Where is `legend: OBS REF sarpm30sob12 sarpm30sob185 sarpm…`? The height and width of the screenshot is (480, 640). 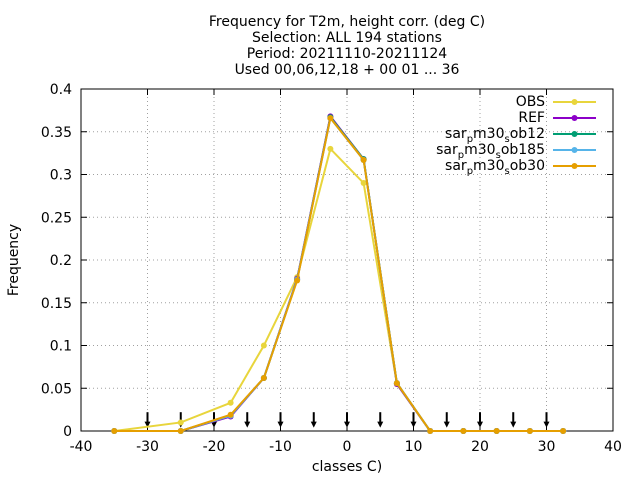 legend: OBS REF sarpm30sob12 sarpm30sob185 sarpm… is located at coordinates (516, 135).